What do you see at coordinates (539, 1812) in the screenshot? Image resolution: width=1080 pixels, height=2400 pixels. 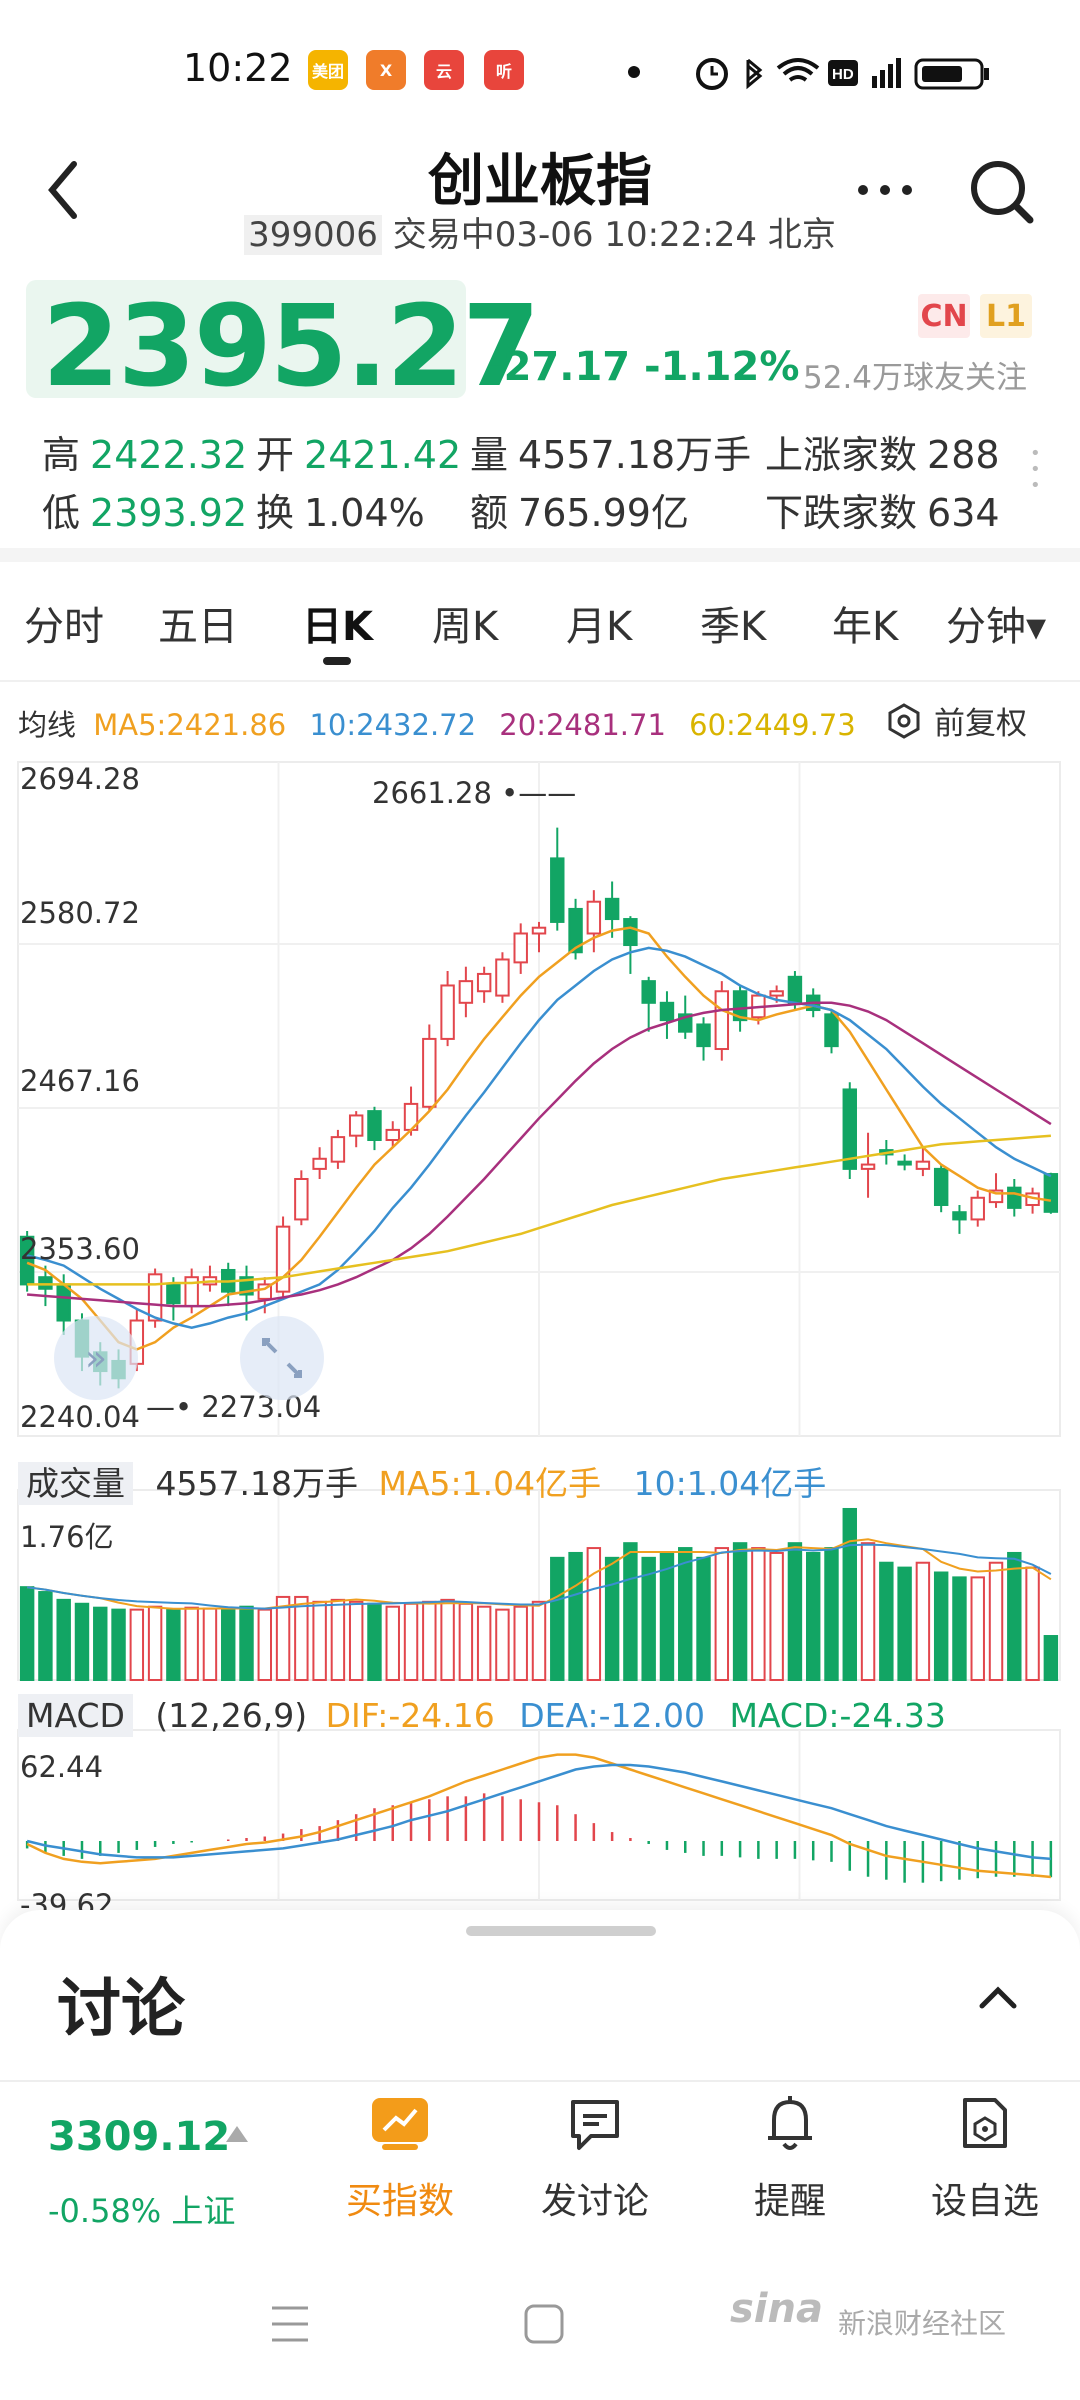 I see `dea-line` at bounding box center [539, 1812].